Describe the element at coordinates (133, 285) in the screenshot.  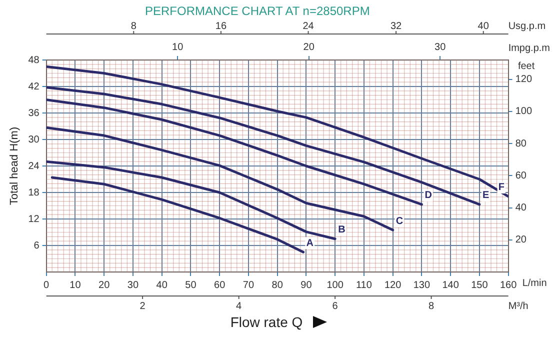
I see `x-tick-label: 30` at that location.